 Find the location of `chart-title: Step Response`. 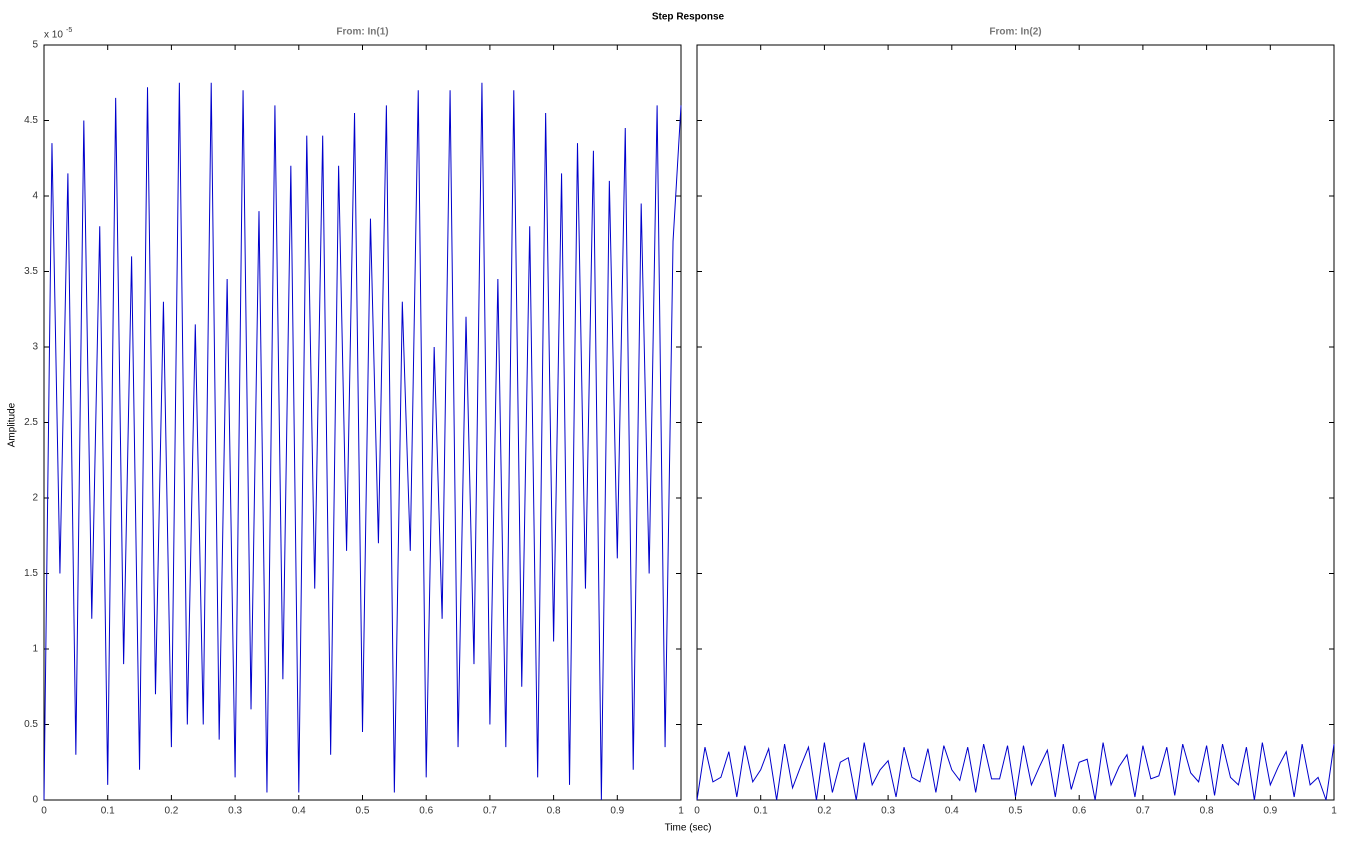

chart-title: Step Response is located at coordinates (688, 17).